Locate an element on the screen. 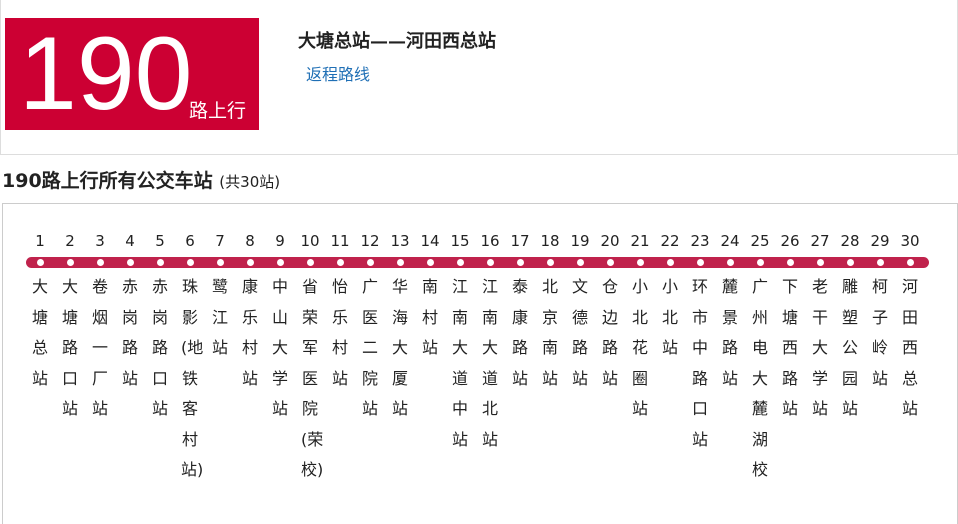 The height and width of the screenshot is (524, 958). stop-name: 柯子岭站 is located at coordinates (879, 332).